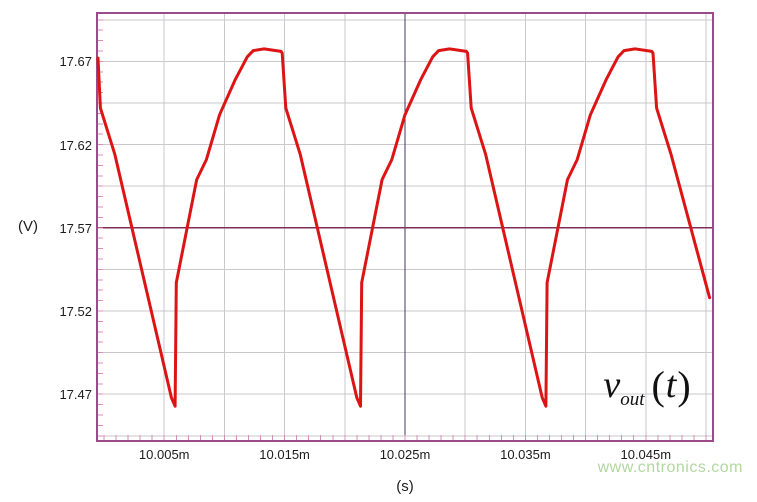  I want to click on x-tick-label: 10.025m, so click(405, 454).